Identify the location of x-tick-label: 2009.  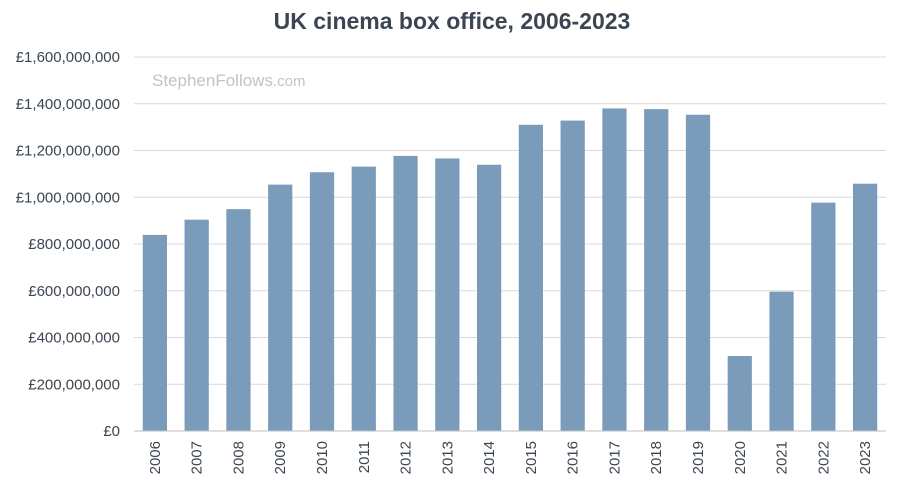
(280, 457).